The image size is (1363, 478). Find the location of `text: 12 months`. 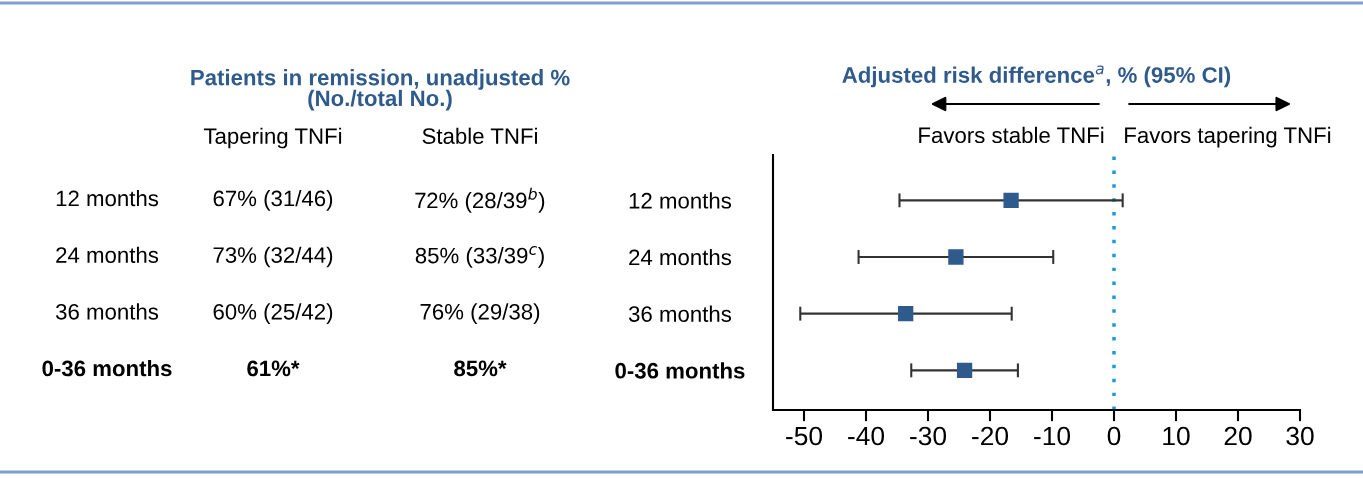

text: 12 months is located at coordinates (107, 198).